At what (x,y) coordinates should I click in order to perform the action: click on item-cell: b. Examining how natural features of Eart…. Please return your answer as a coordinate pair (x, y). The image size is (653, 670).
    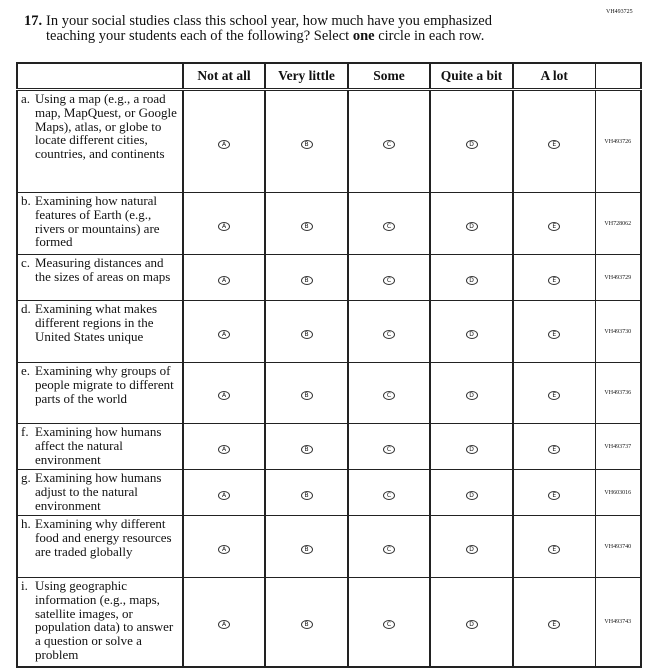
    Looking at the image, I should click on (100, 223).